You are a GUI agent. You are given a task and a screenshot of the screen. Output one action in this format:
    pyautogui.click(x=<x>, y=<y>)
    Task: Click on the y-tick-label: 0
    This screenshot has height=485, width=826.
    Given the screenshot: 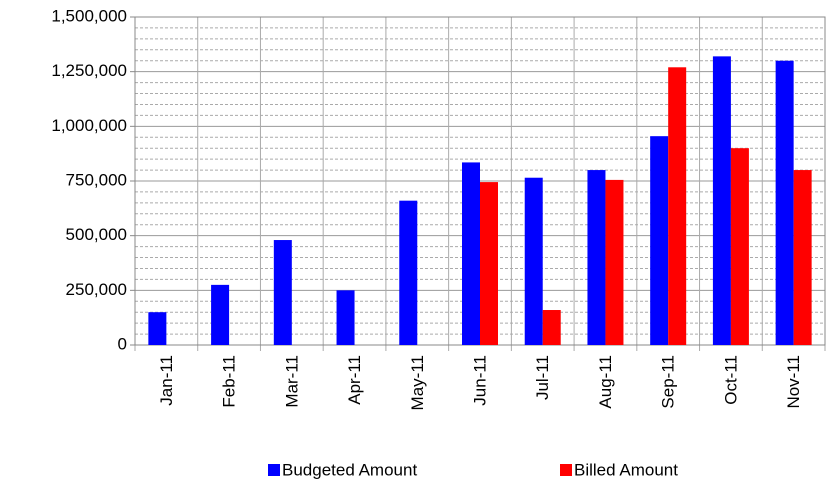 What is the action you would take?
    pyautogui.click(x=122, y=343)
    